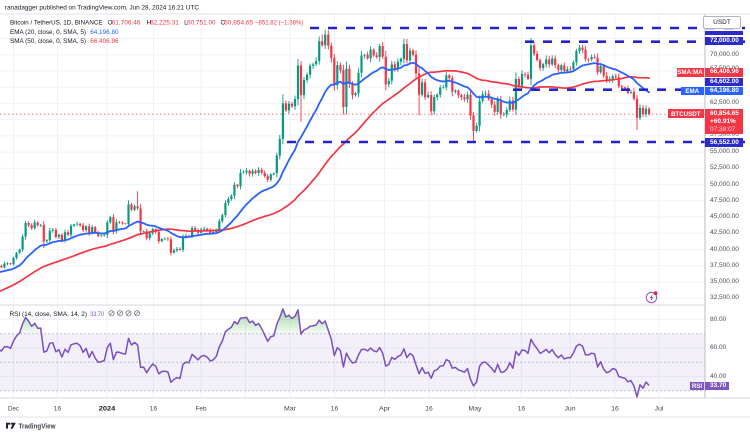 The image size is (750, 436). Describe the element at coordinates (223, 22) in the screenshot. I see `svg-text: C` at that location.